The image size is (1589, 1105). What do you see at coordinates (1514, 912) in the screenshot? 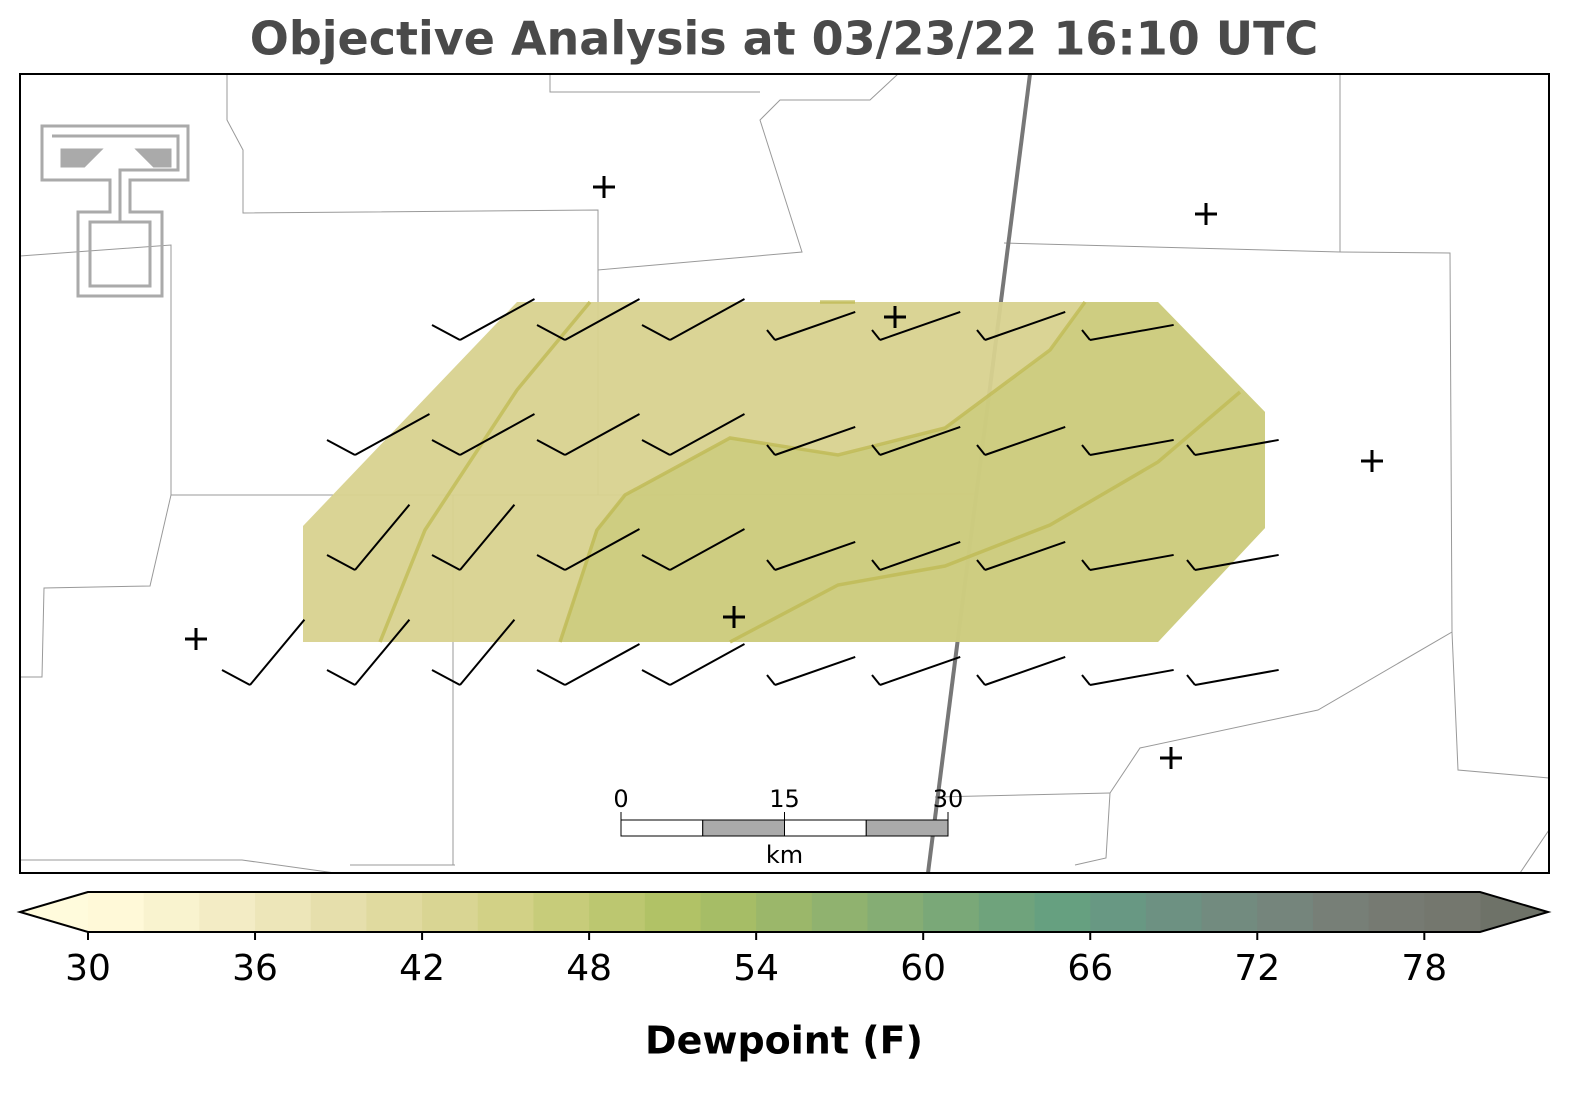
I see `colorbar-over` at bounding box center [1514, 912].